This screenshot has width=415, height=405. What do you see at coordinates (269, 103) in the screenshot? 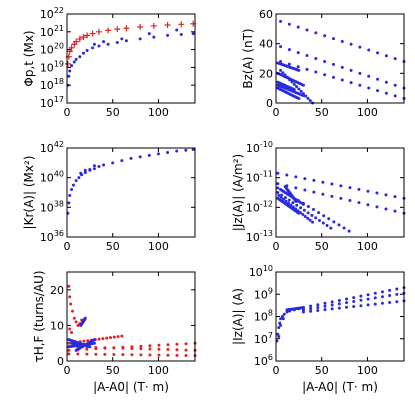
I see `bz-ytick-label: 0` at bounding box center [269, 103].